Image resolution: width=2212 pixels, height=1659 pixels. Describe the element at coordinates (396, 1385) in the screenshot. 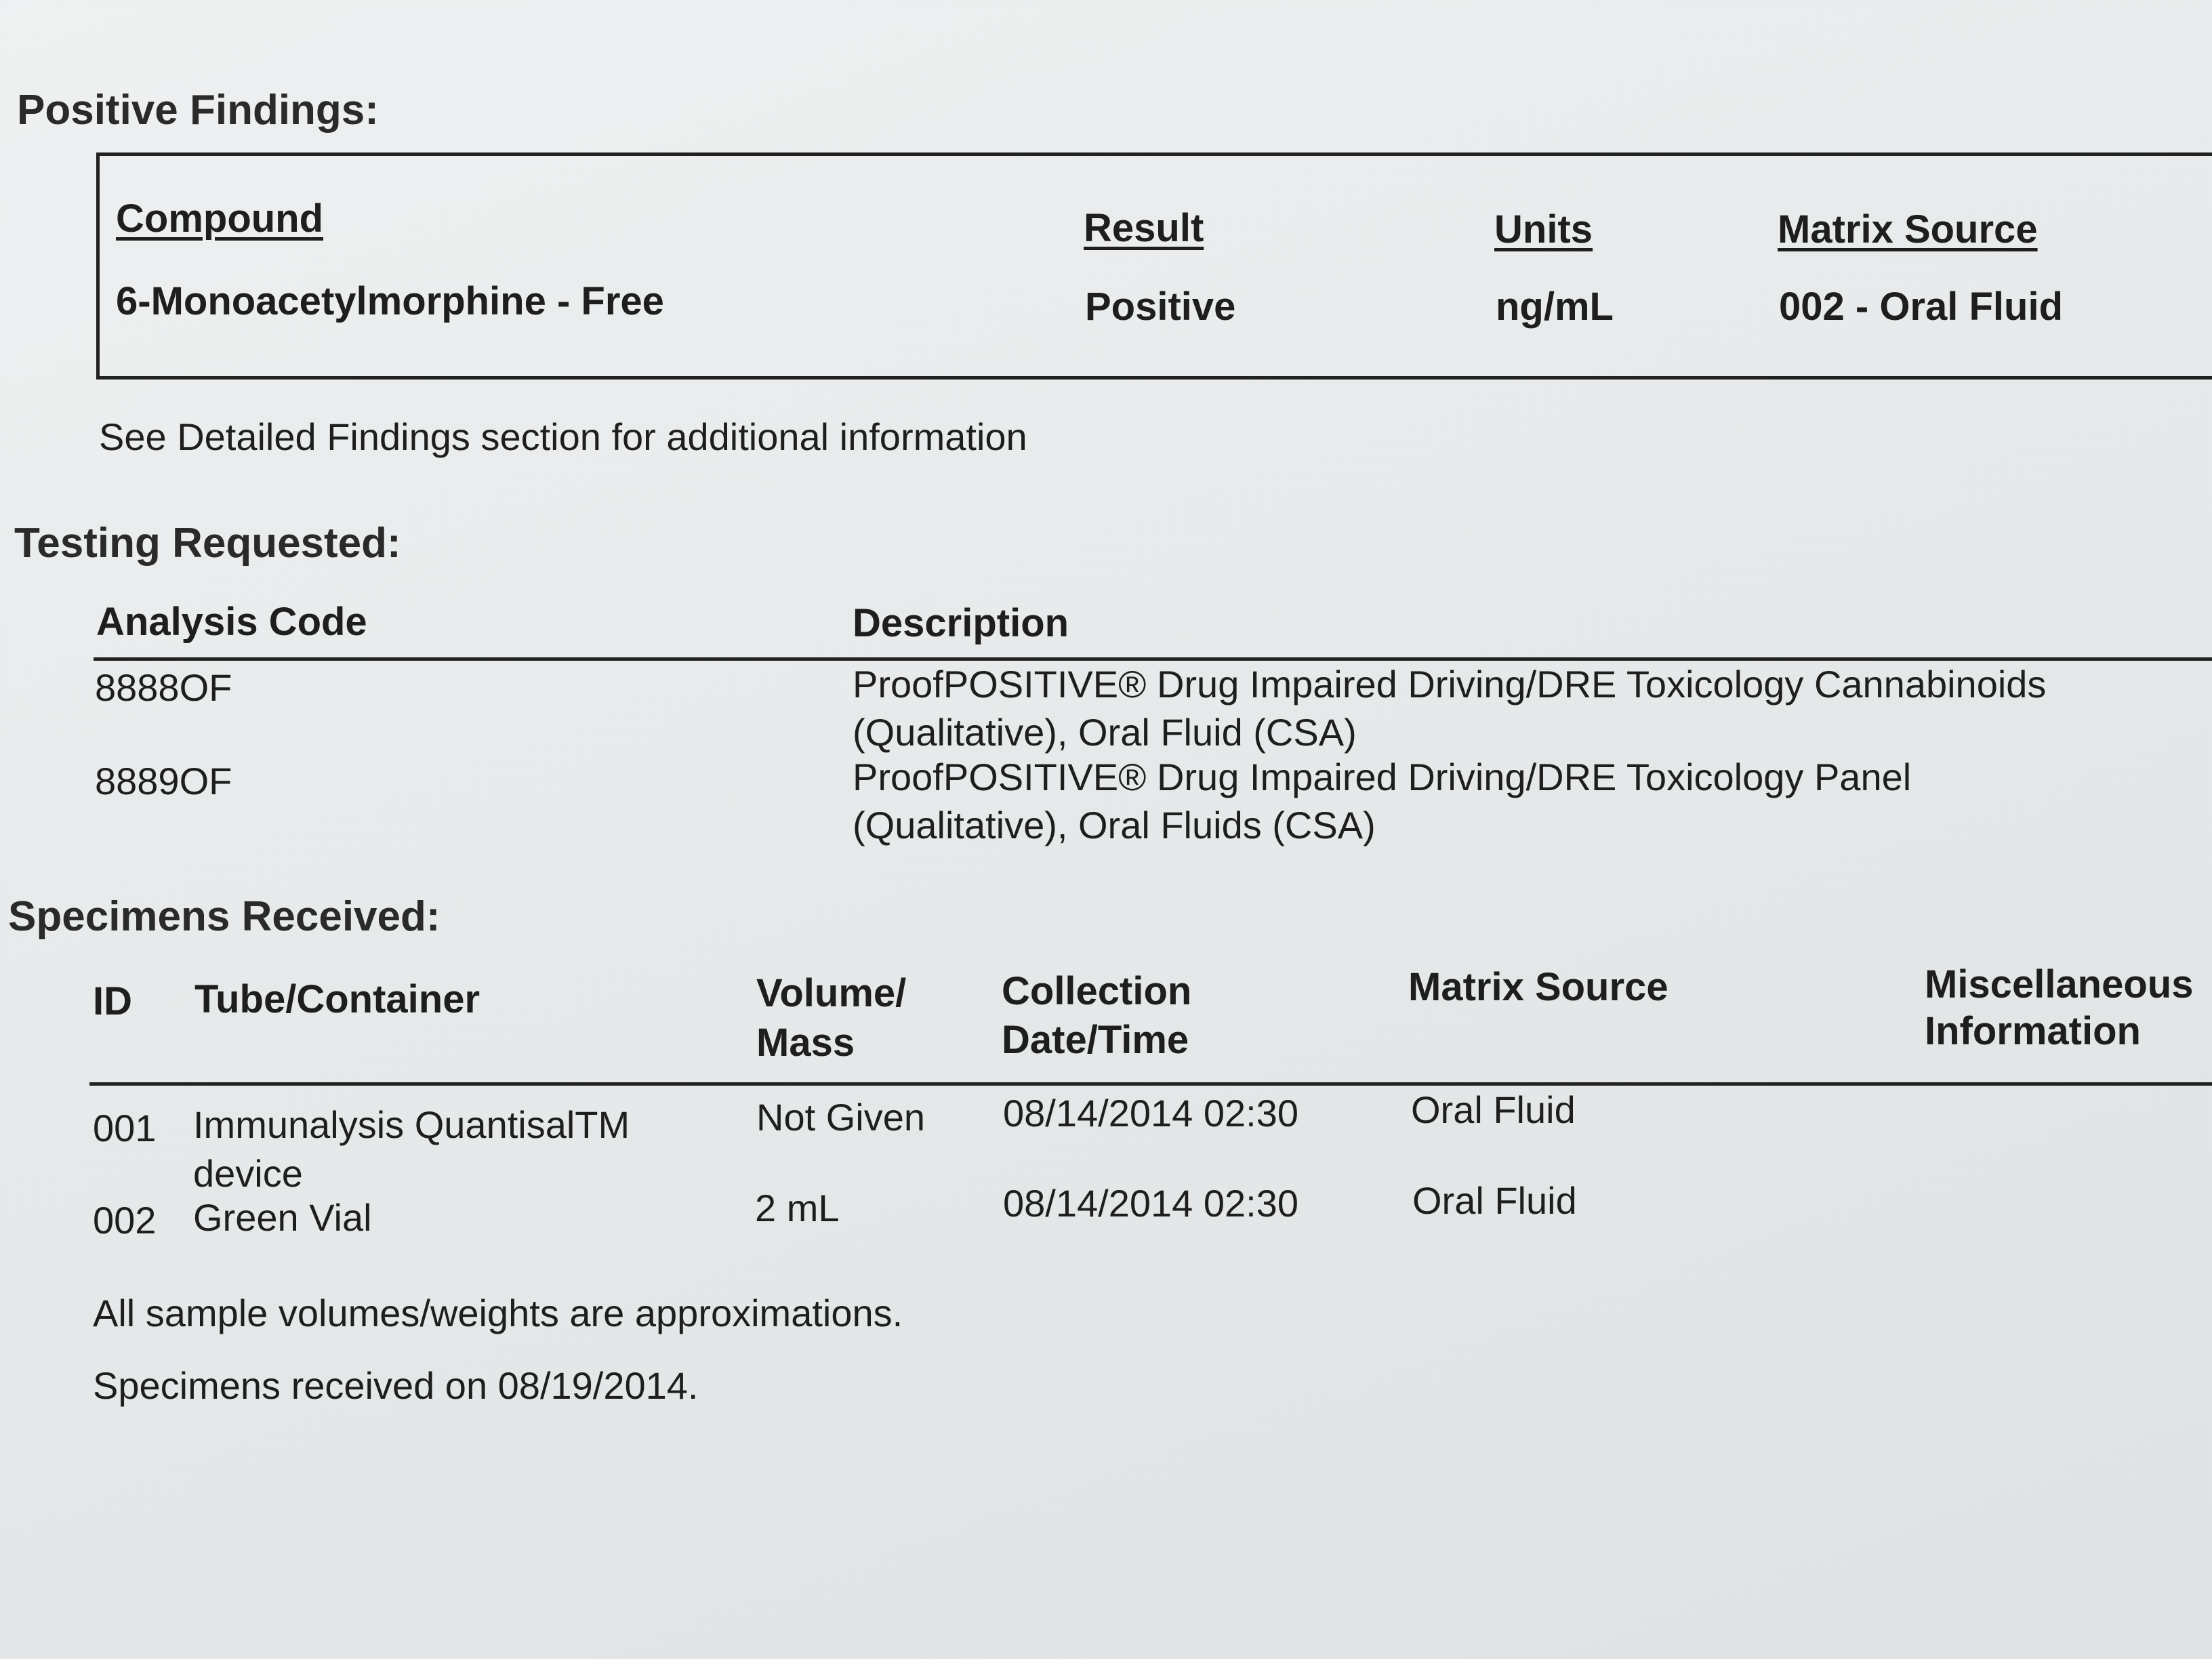

I see `received-date-note: Specimens received on 08/19/2014.` at that location.